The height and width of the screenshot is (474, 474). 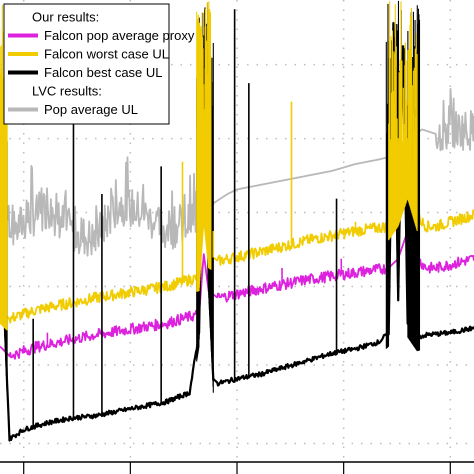 What do you see at coordinates (237, 467) in the screenshot?
I see `axis-layer` at bounding box center [237, 467].